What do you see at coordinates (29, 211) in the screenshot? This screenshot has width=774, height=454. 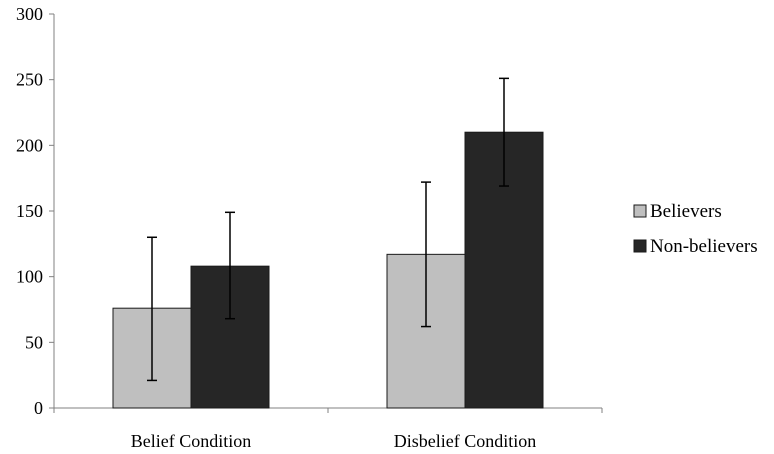 I see `y-tick-label: 150` at bounding box center [29, 211].